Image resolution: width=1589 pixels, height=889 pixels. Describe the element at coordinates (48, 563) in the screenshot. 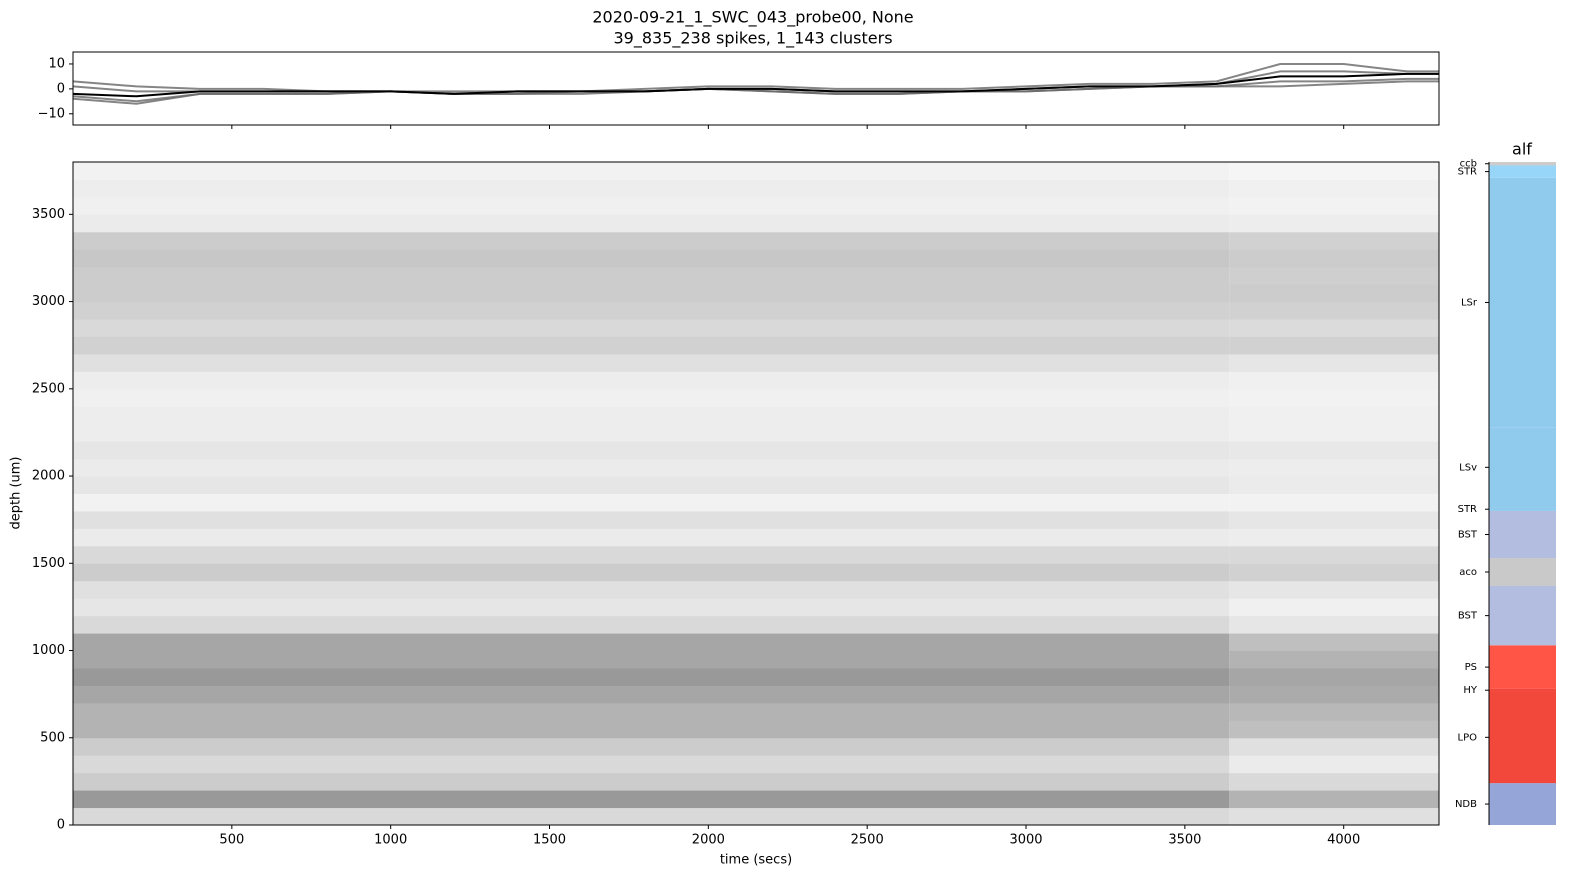

I see `y-tick-label: 1500` at that location.